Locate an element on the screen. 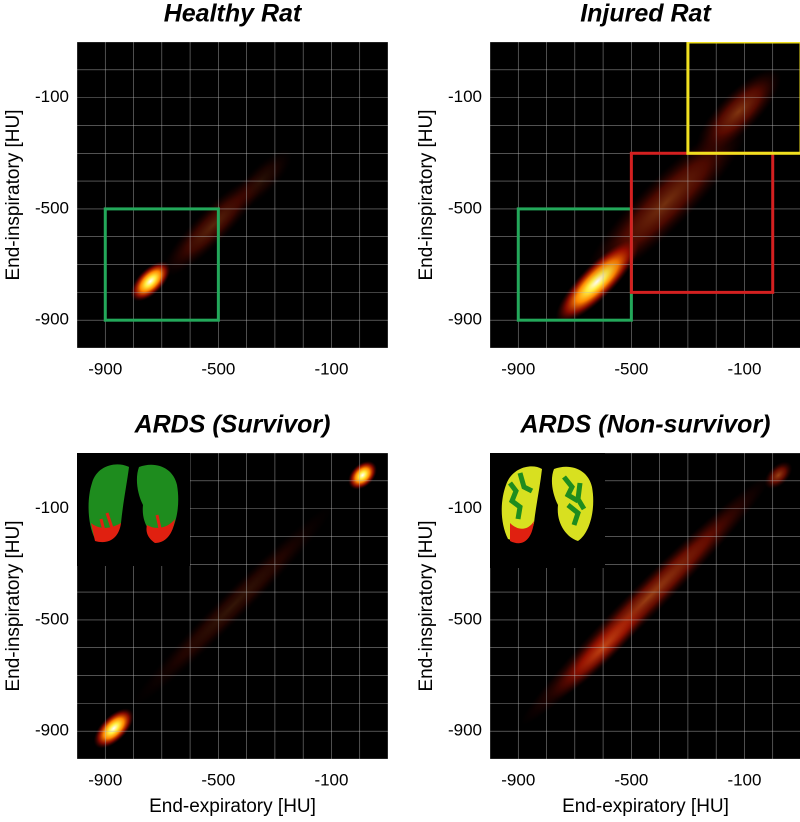 This screenshot has width=800, height=822. chart-title: ARDS (Non-survivor) is located at coordinates (644, 425).